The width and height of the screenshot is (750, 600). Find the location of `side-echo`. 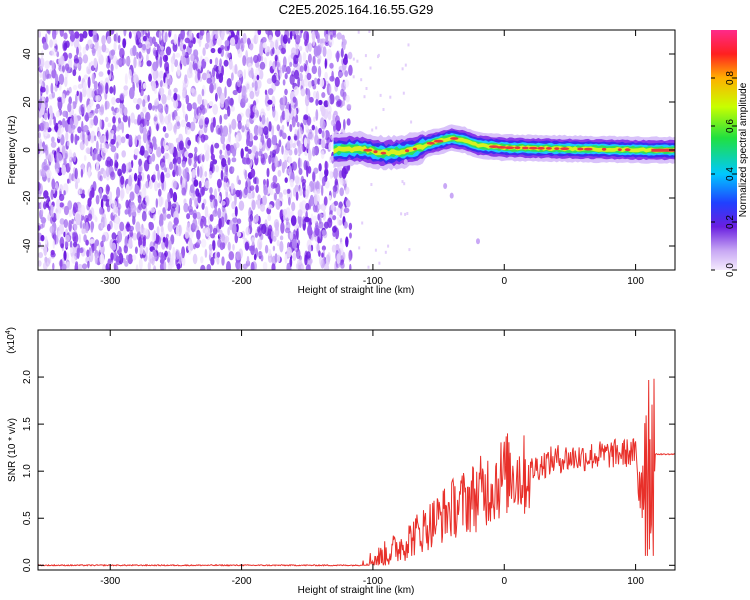

side-echo is located at coordinates (445, 186).